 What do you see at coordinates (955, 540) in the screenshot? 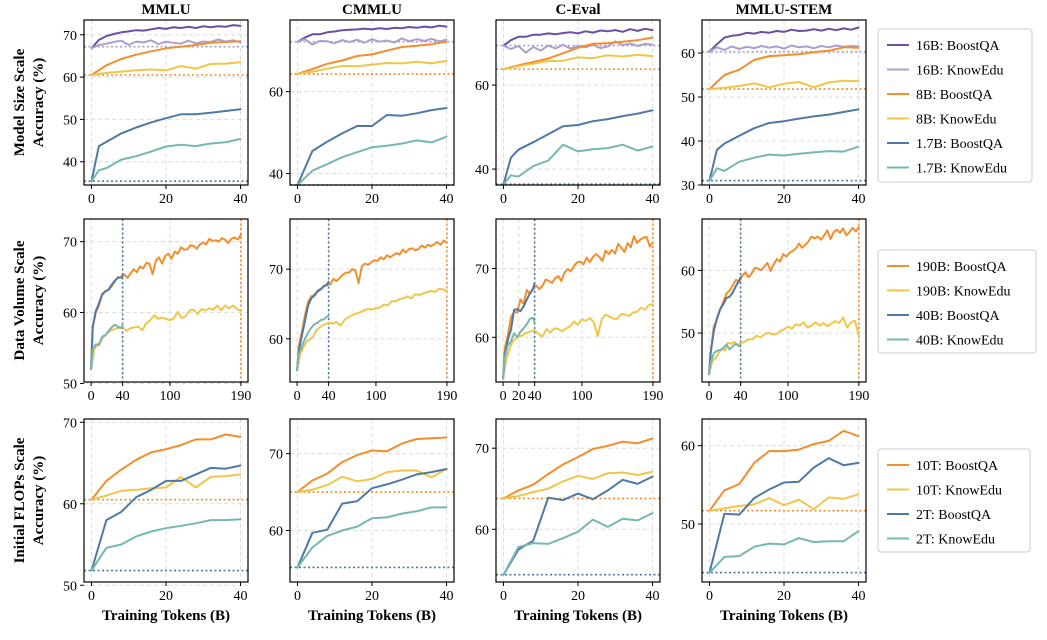
I see `legend-label: 2T: KnowEdu` at bounding box center [955, 540].